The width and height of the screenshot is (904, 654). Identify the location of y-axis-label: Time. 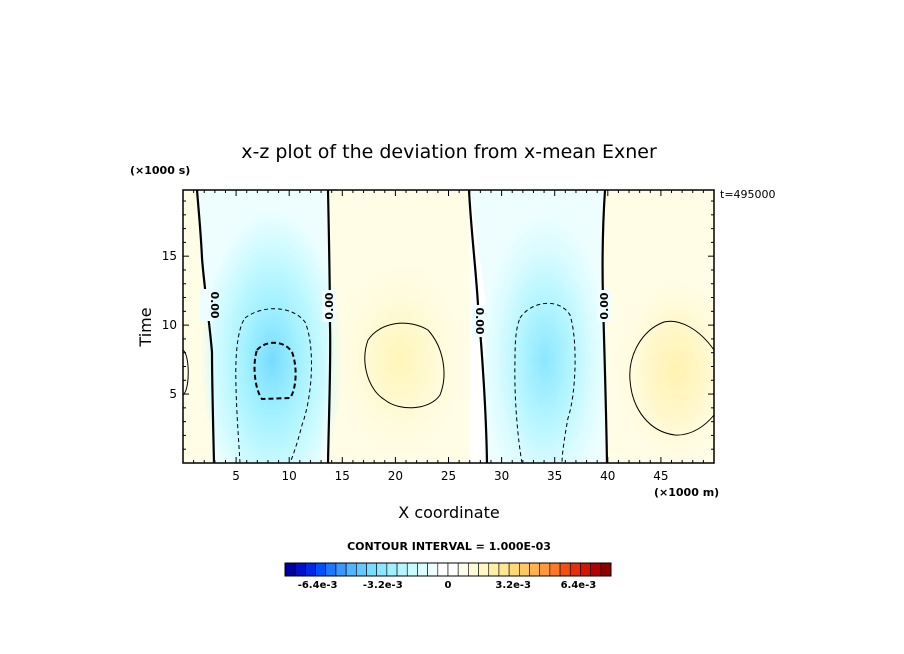
(145, 327).